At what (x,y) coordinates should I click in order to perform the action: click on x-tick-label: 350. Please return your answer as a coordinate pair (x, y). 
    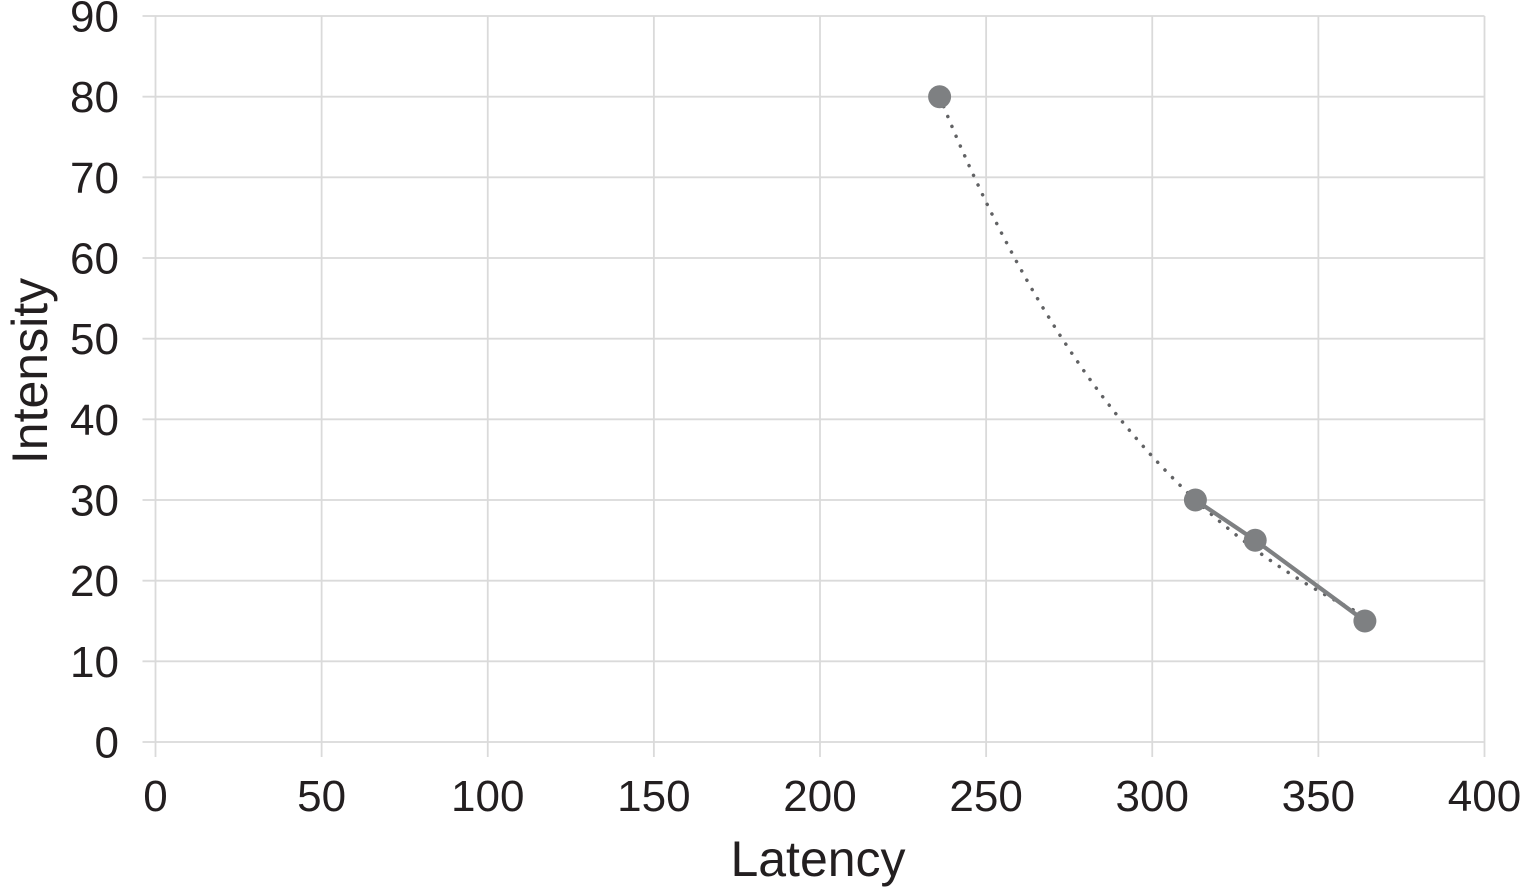
    Looking at the image, I should click on (1318, 796).